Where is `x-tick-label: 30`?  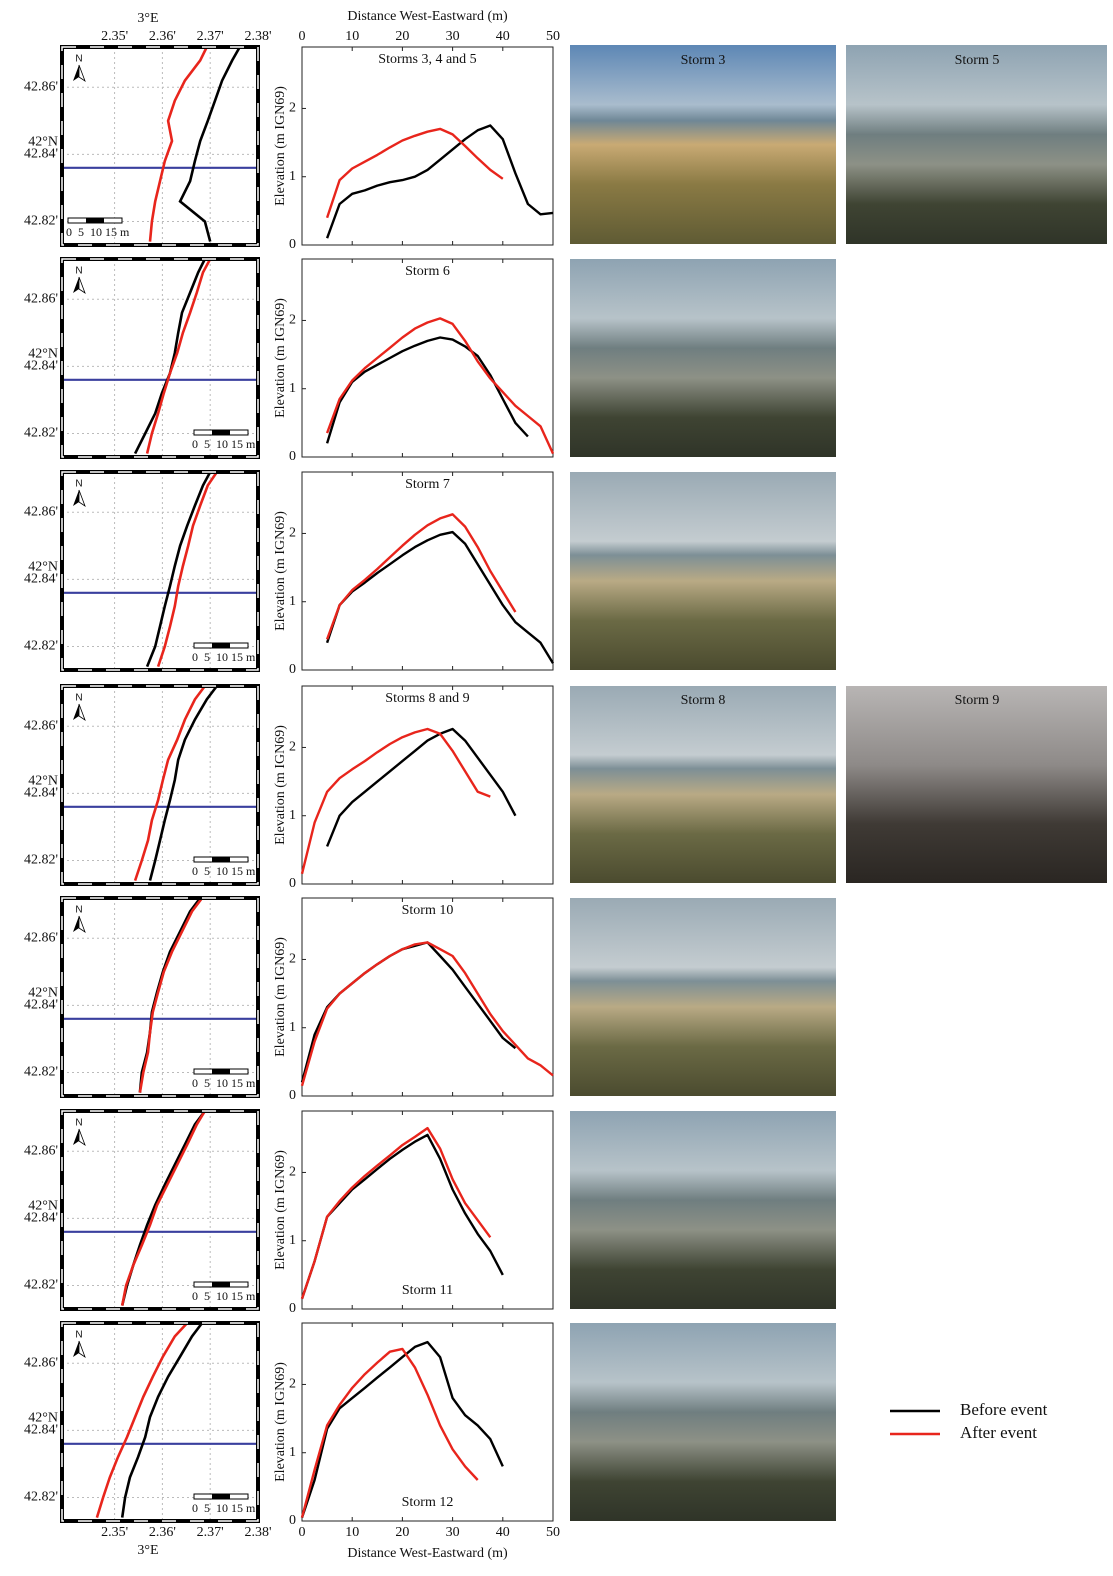
x-tick-label: 30 is located at coordinates (453, 36).